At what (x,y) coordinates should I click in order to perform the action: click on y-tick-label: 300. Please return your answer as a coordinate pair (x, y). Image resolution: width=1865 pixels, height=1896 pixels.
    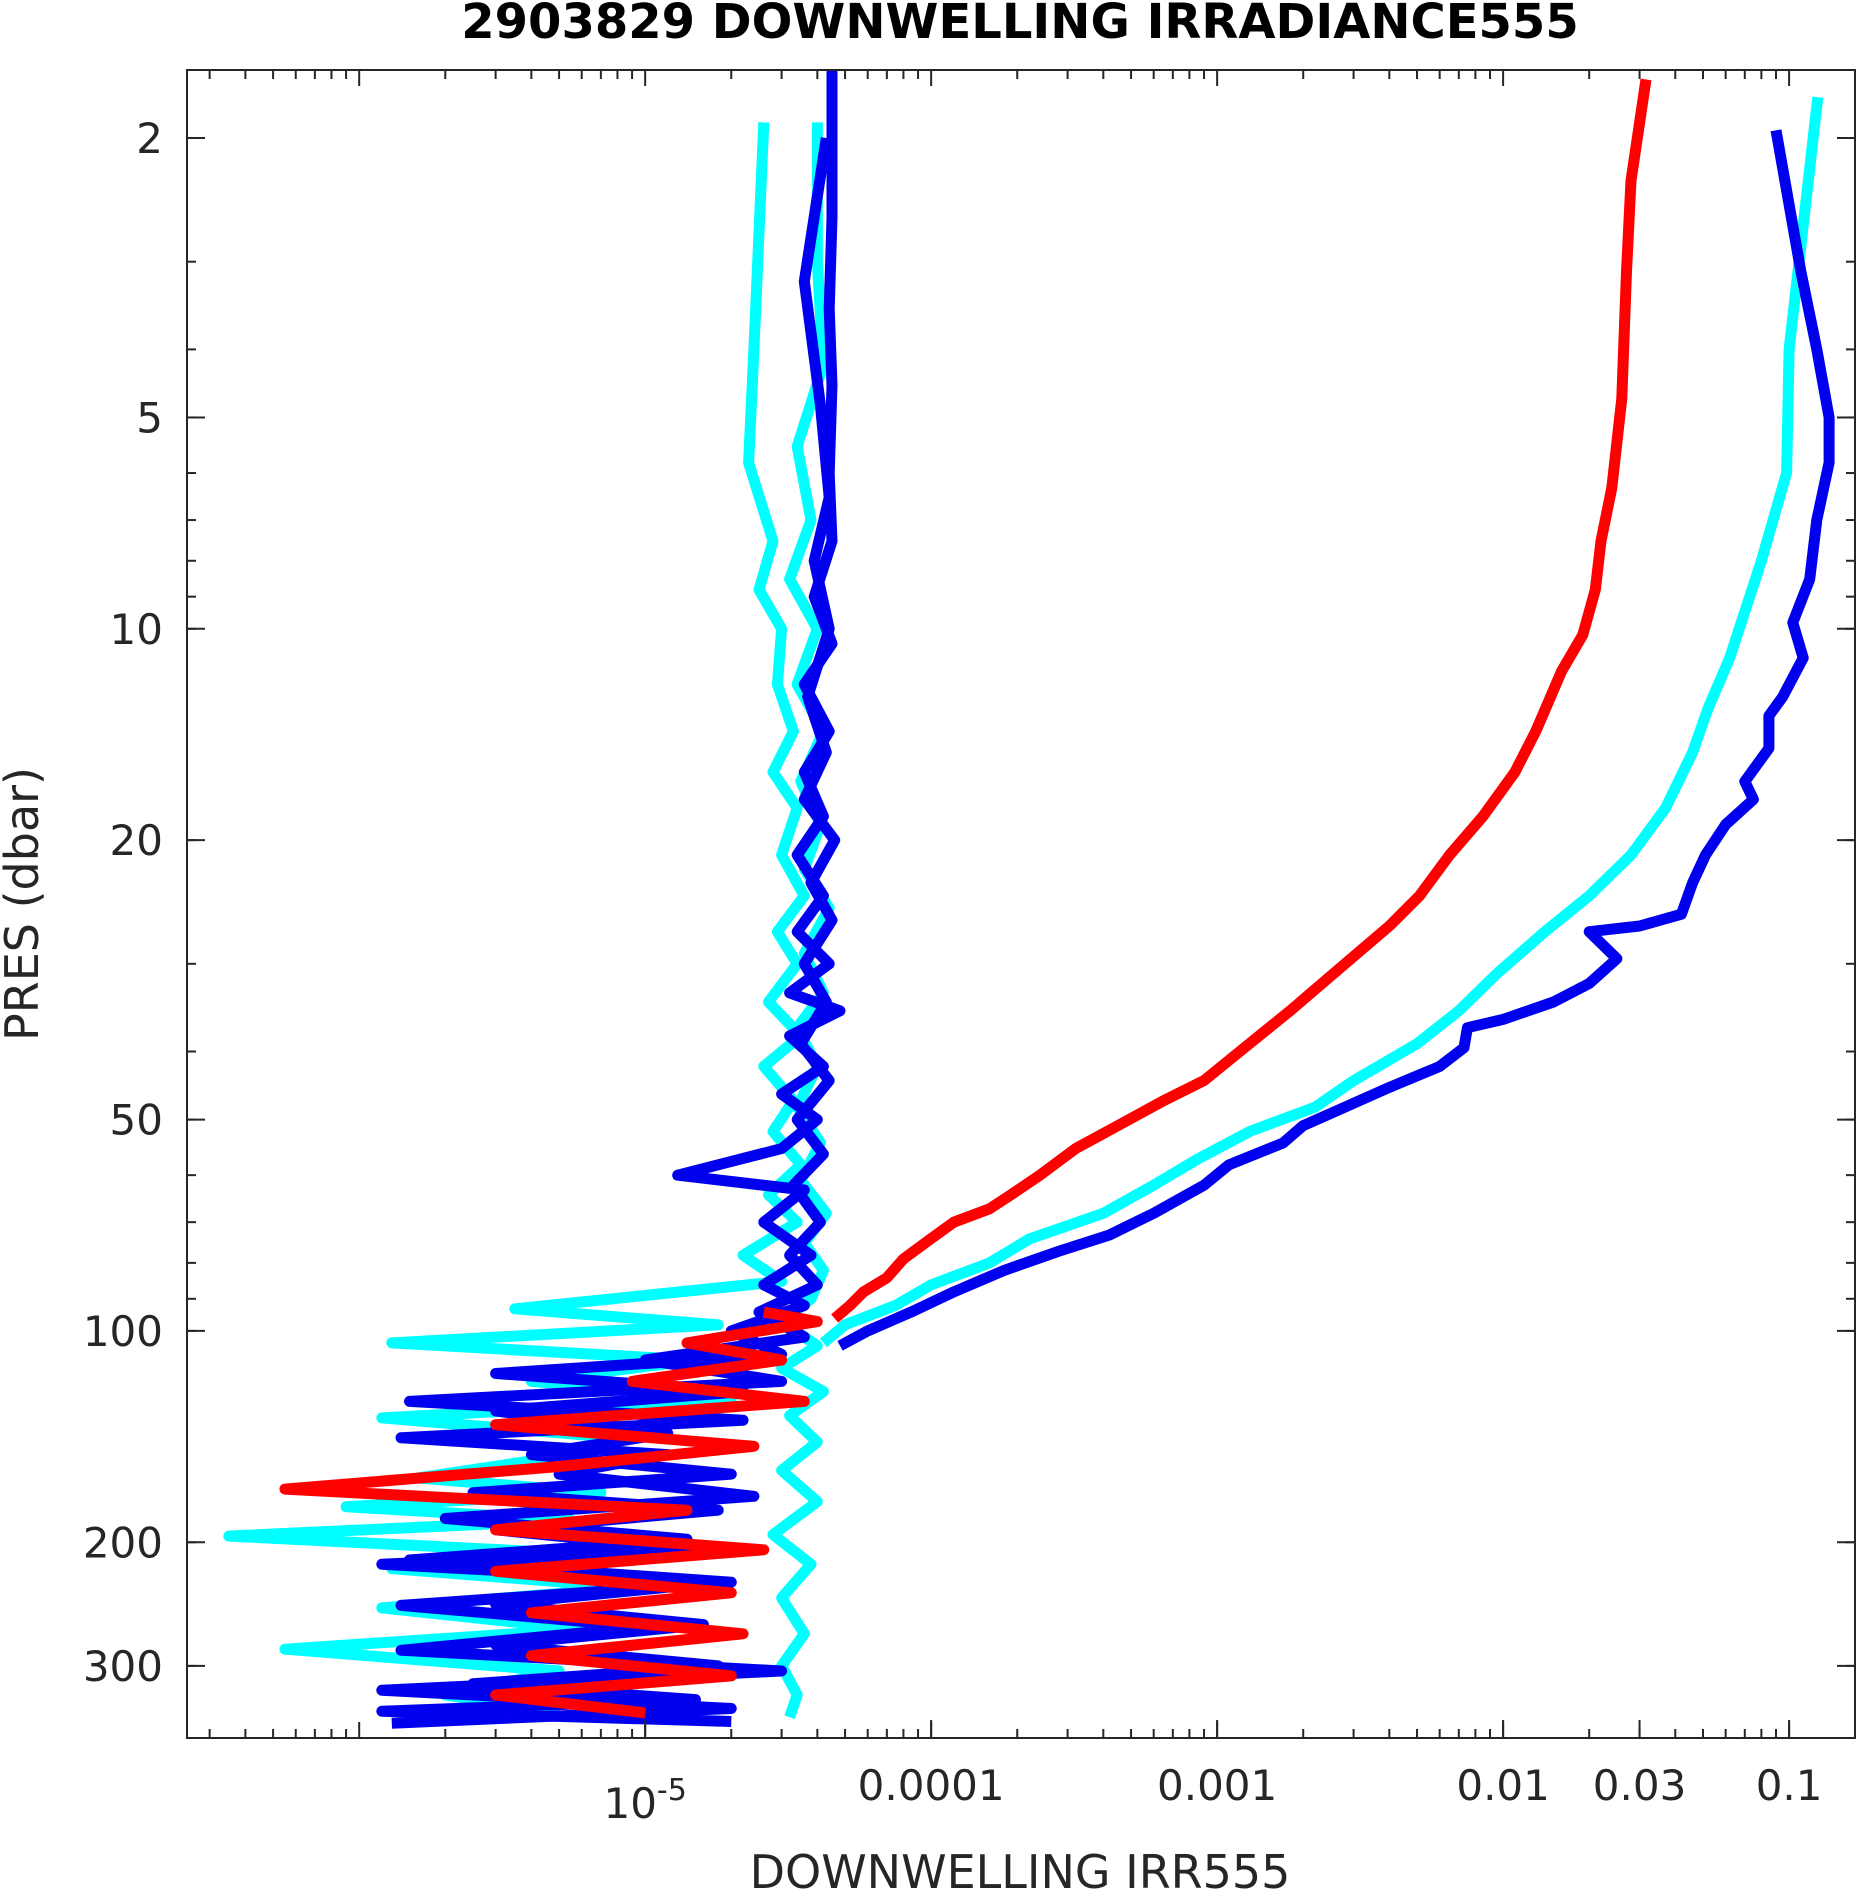
    Looking at the image, I should click on (123, 1666).